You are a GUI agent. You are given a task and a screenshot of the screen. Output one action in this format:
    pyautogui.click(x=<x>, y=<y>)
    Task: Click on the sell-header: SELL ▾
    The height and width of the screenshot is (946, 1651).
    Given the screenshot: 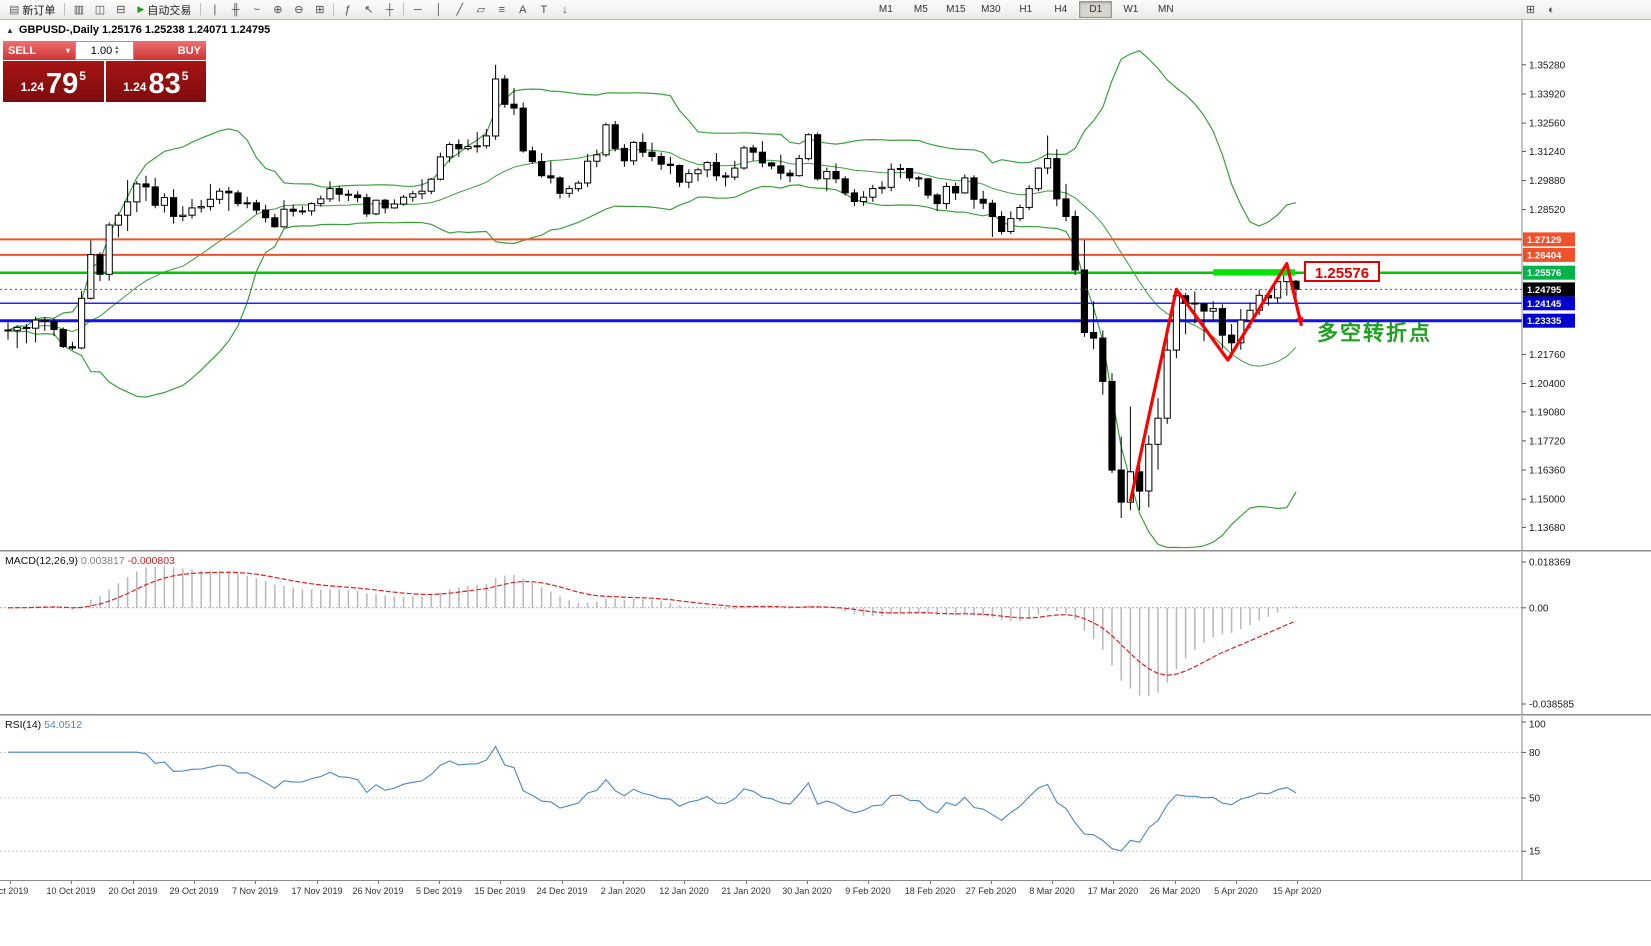 What is the action you would take?
    pyautogui.click(x=39, y=50)
    